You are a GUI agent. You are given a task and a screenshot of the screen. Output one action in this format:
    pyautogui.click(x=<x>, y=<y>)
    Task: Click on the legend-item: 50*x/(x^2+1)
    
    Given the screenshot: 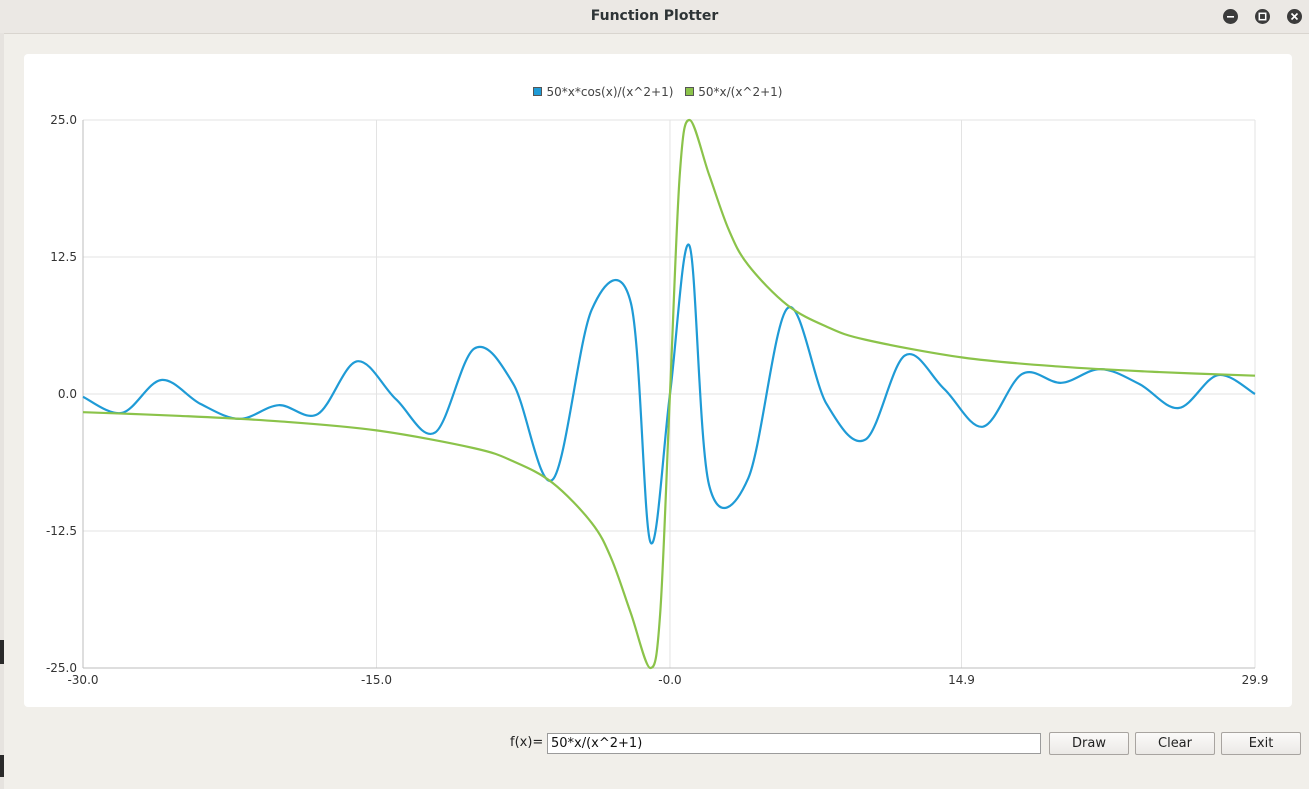 What is the action you would take?
    pyautogui.click(x=734, y=92)
    